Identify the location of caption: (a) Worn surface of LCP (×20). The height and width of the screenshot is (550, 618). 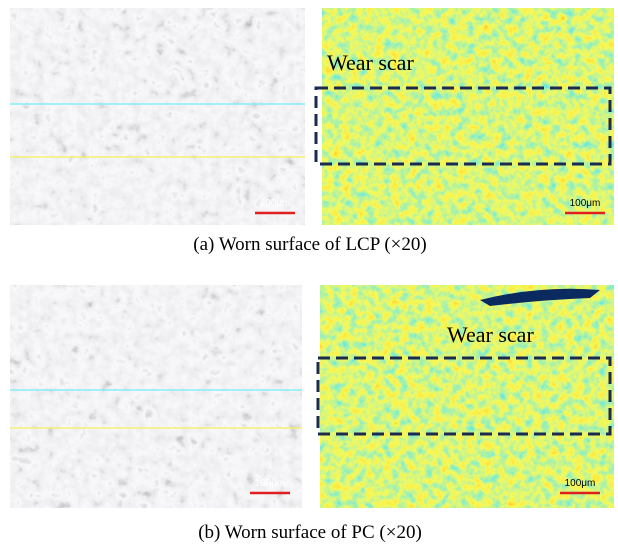
(309, 244).